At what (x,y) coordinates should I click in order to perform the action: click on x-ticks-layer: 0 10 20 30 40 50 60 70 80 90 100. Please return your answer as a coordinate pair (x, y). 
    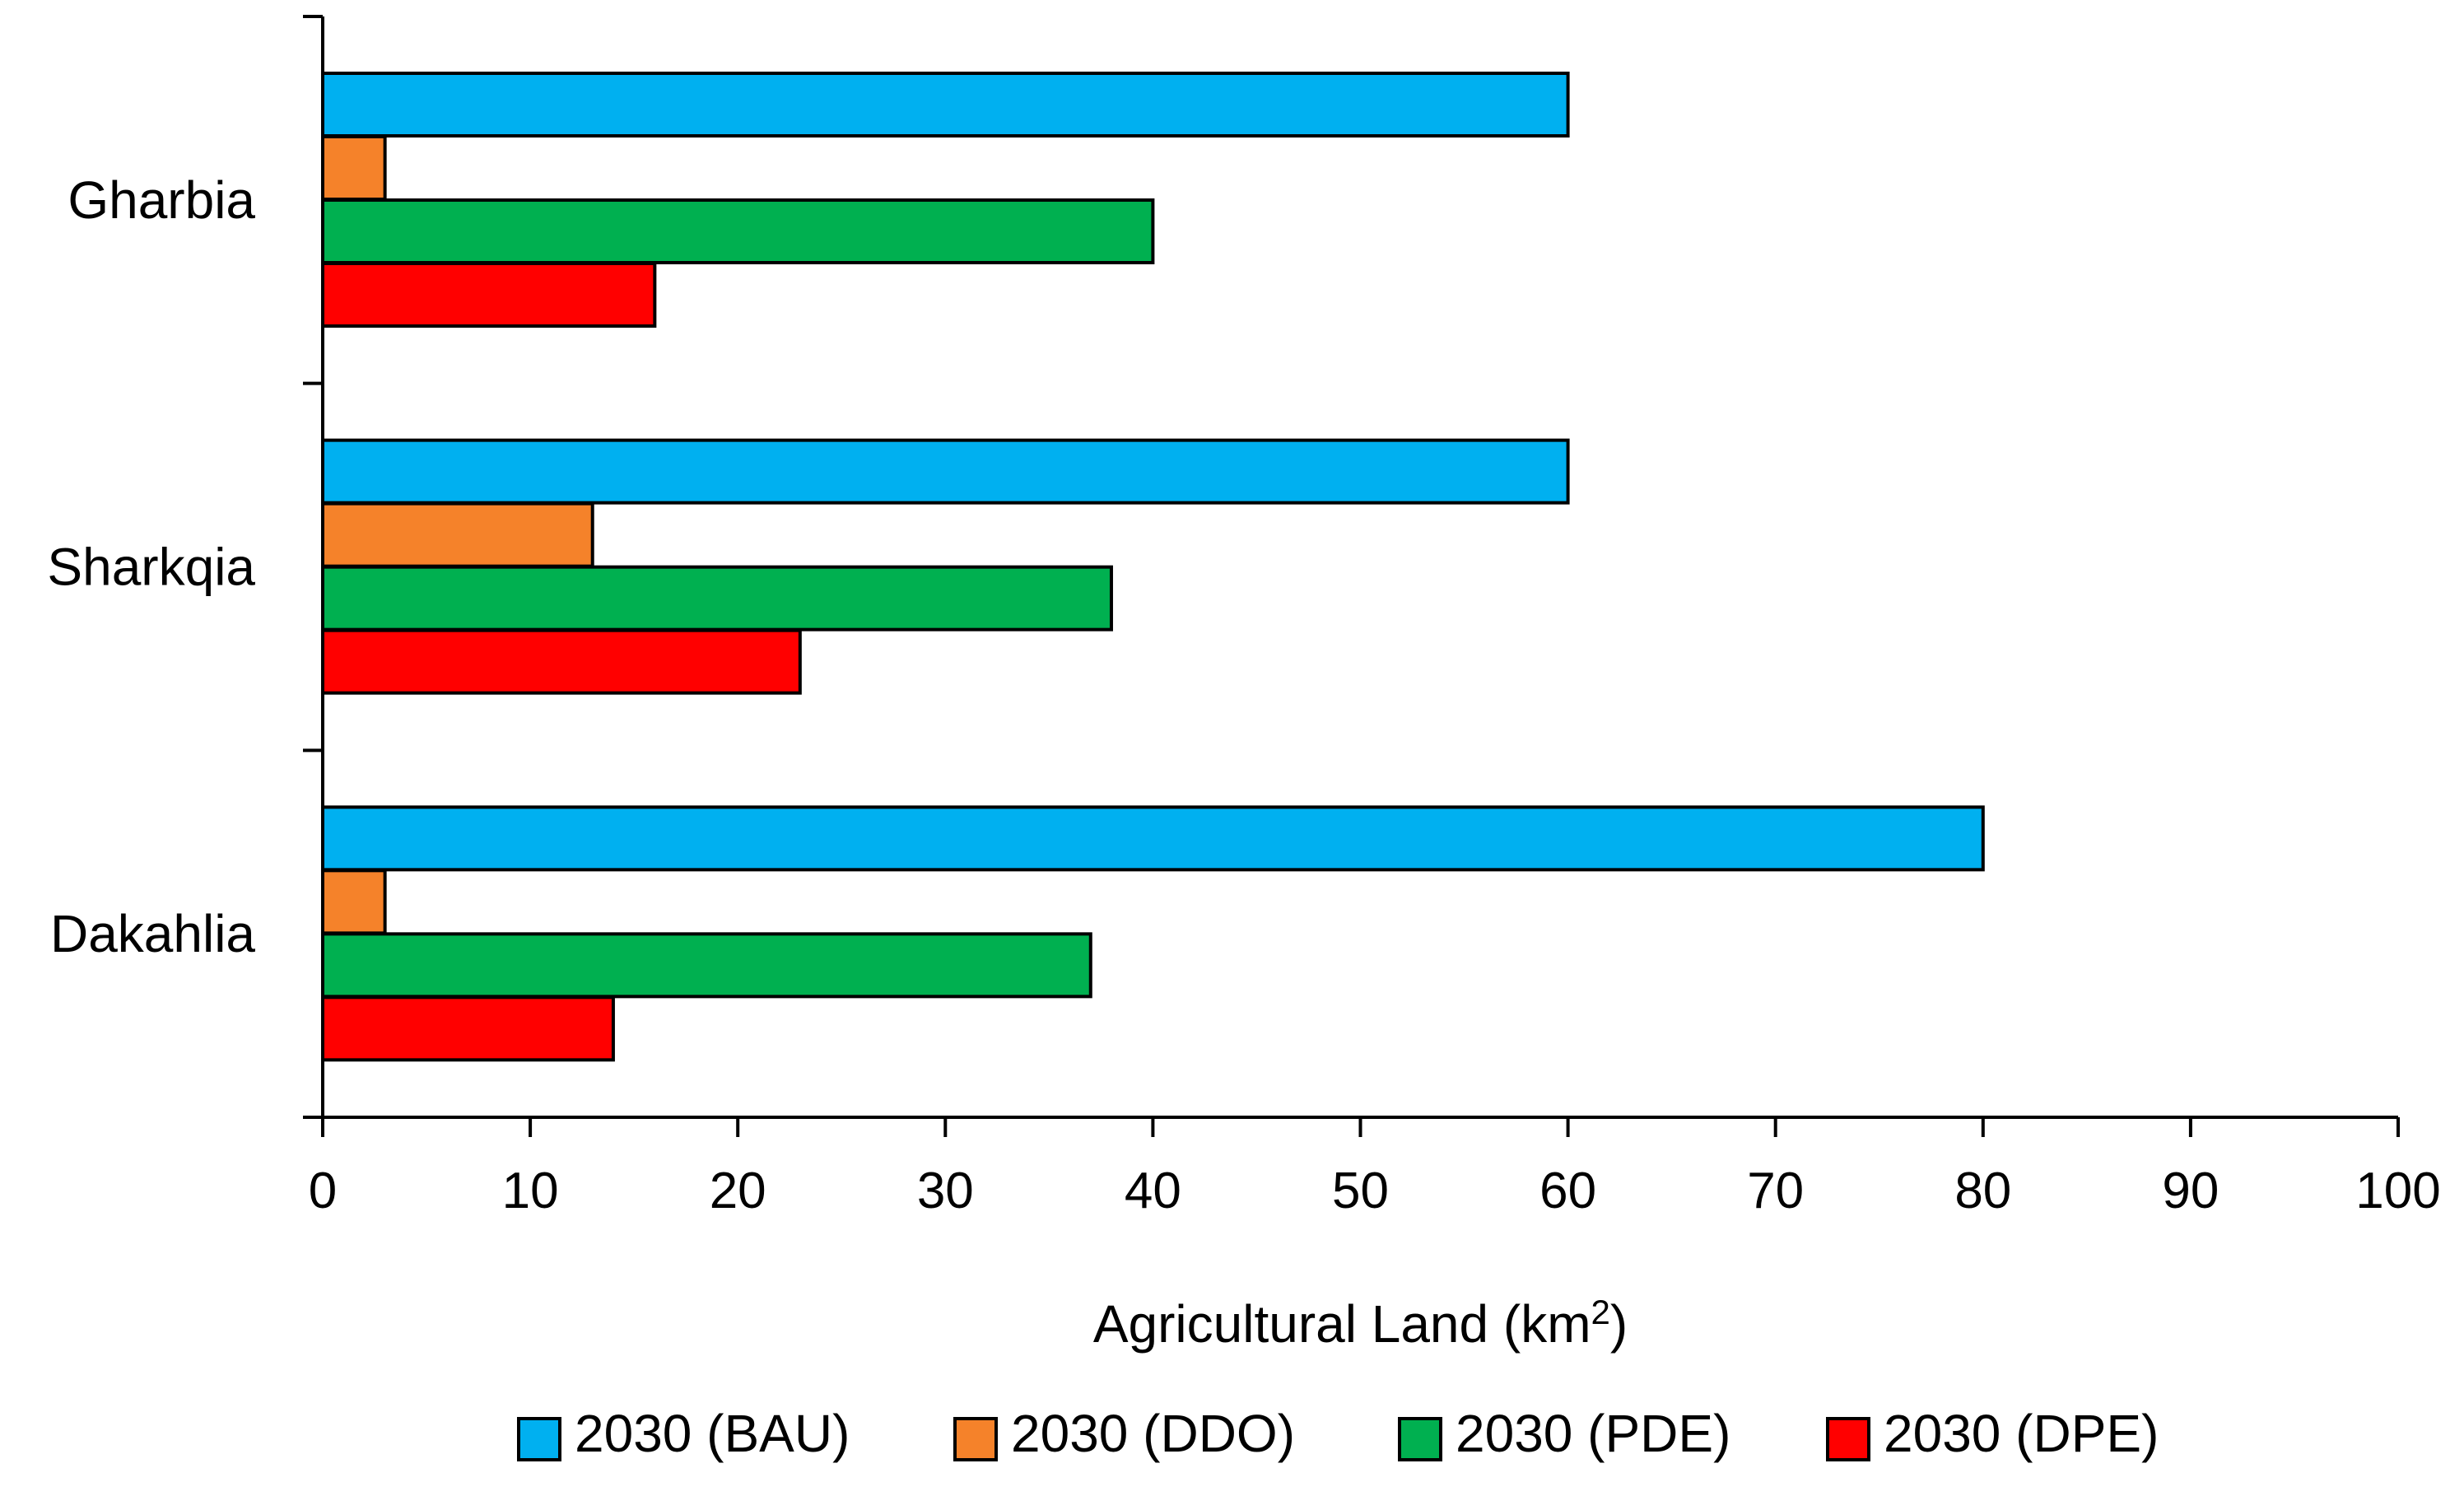
    Looking at the image, I should click on (1375, 1168).